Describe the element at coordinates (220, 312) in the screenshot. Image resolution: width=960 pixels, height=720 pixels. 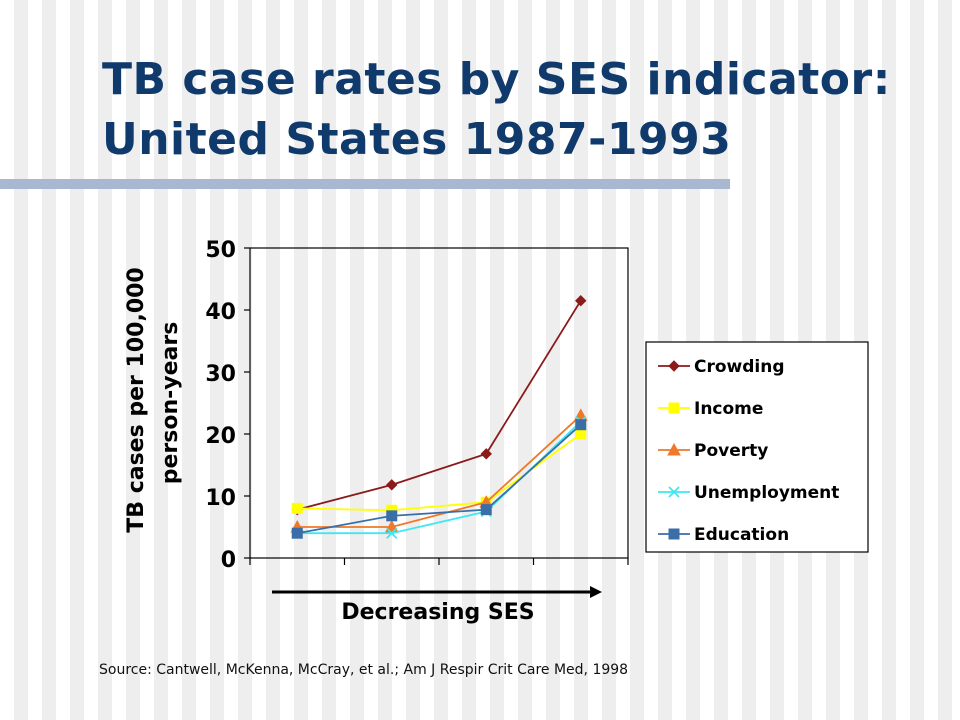
I see `y-tick-label: 40` at that location.